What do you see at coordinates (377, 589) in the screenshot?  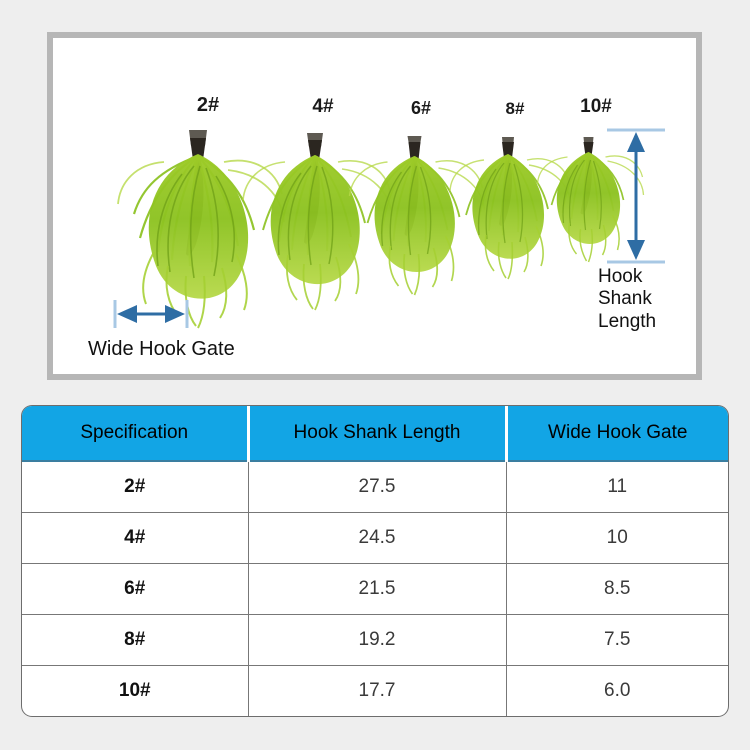 I see `cell-shank: 21.5` at bounding box center [377, 589].